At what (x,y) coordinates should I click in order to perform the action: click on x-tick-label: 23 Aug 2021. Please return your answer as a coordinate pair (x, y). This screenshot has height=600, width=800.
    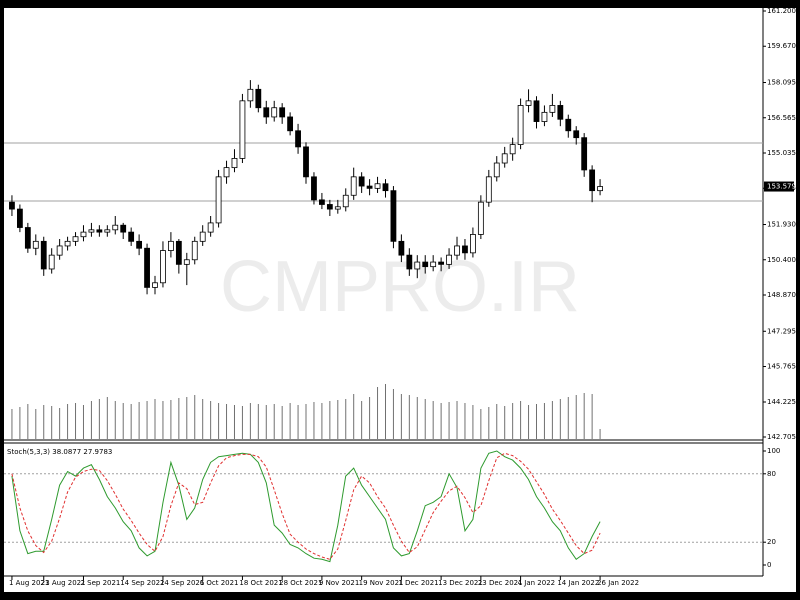
    Looking at the image, I should click on (63, 583).